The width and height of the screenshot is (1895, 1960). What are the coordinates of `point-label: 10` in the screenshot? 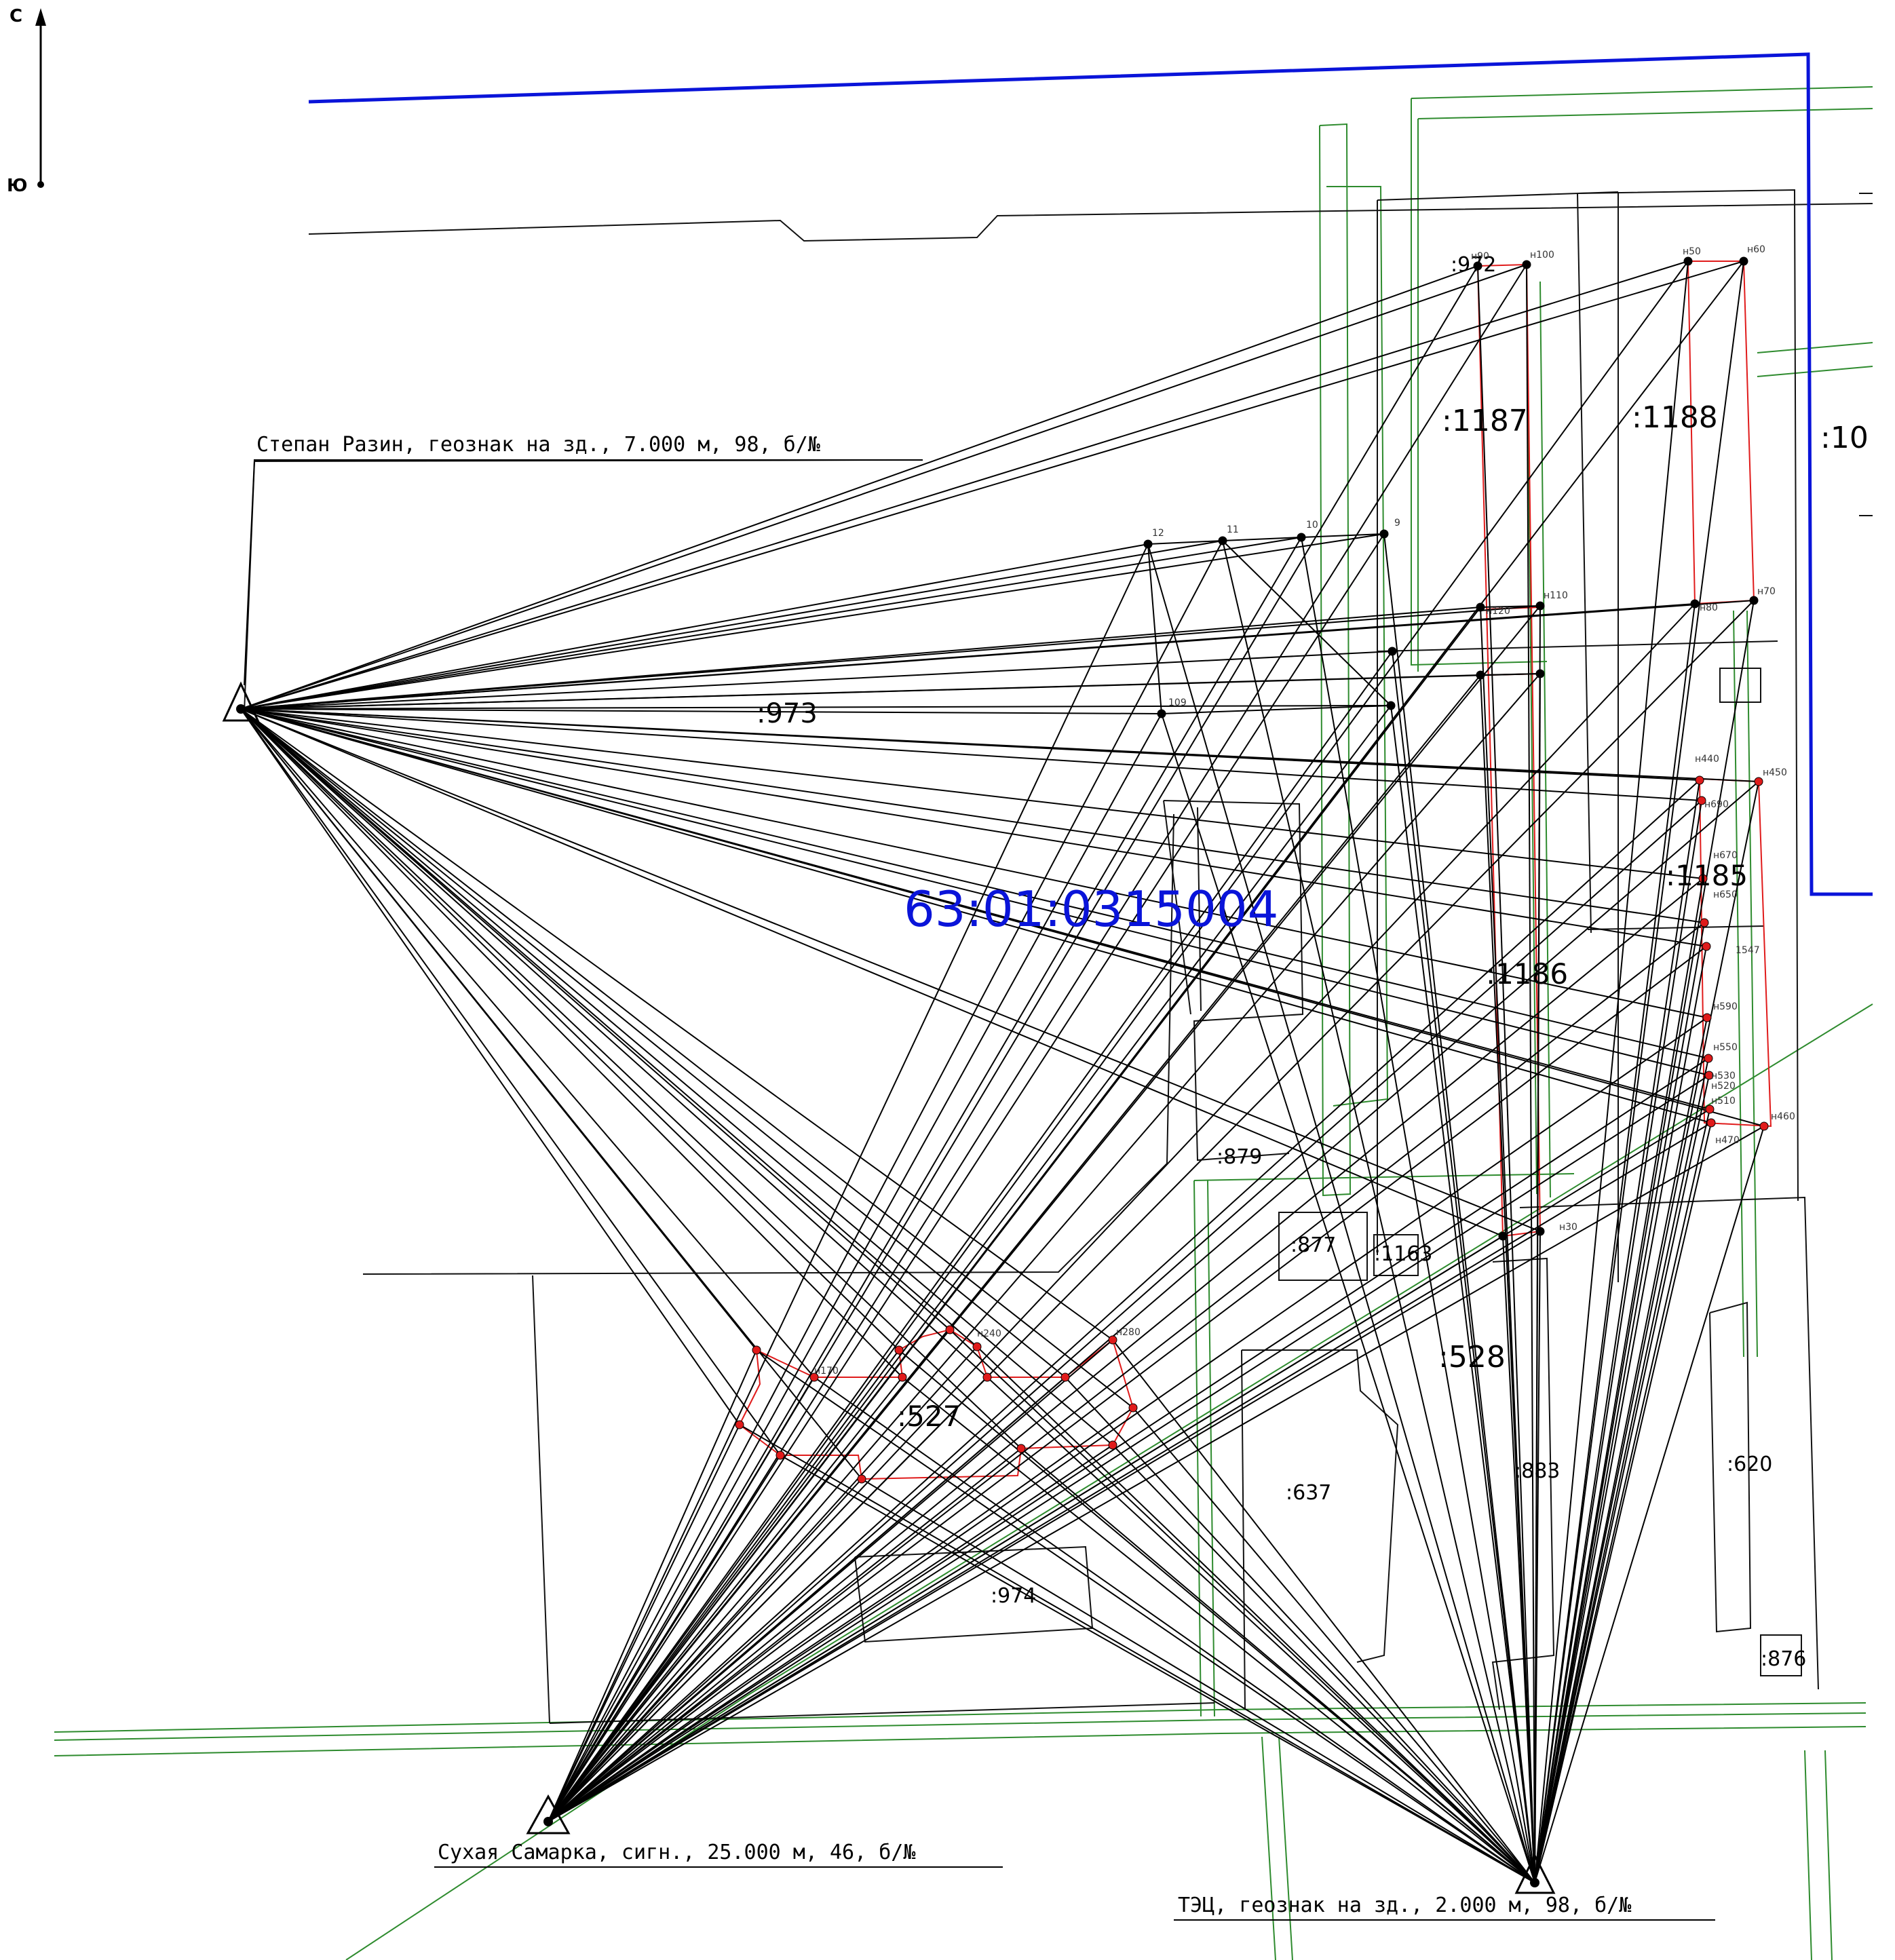 It's located at (1312, 525).